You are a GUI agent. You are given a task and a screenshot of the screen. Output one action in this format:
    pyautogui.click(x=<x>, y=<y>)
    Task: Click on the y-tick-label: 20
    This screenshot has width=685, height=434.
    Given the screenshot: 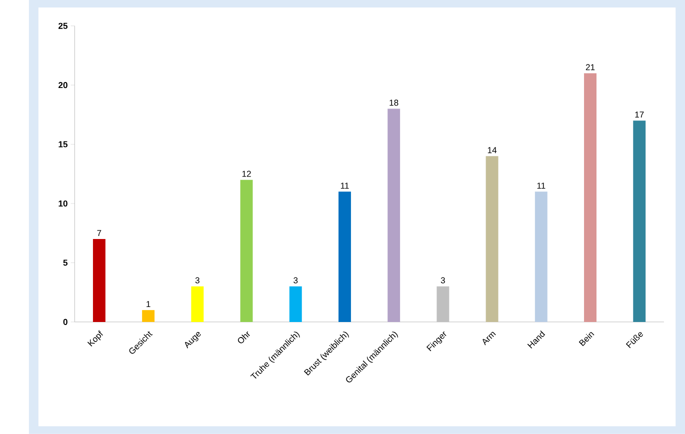 What is the action you would take?
    pyautogui.click(x=63, y=85)
    